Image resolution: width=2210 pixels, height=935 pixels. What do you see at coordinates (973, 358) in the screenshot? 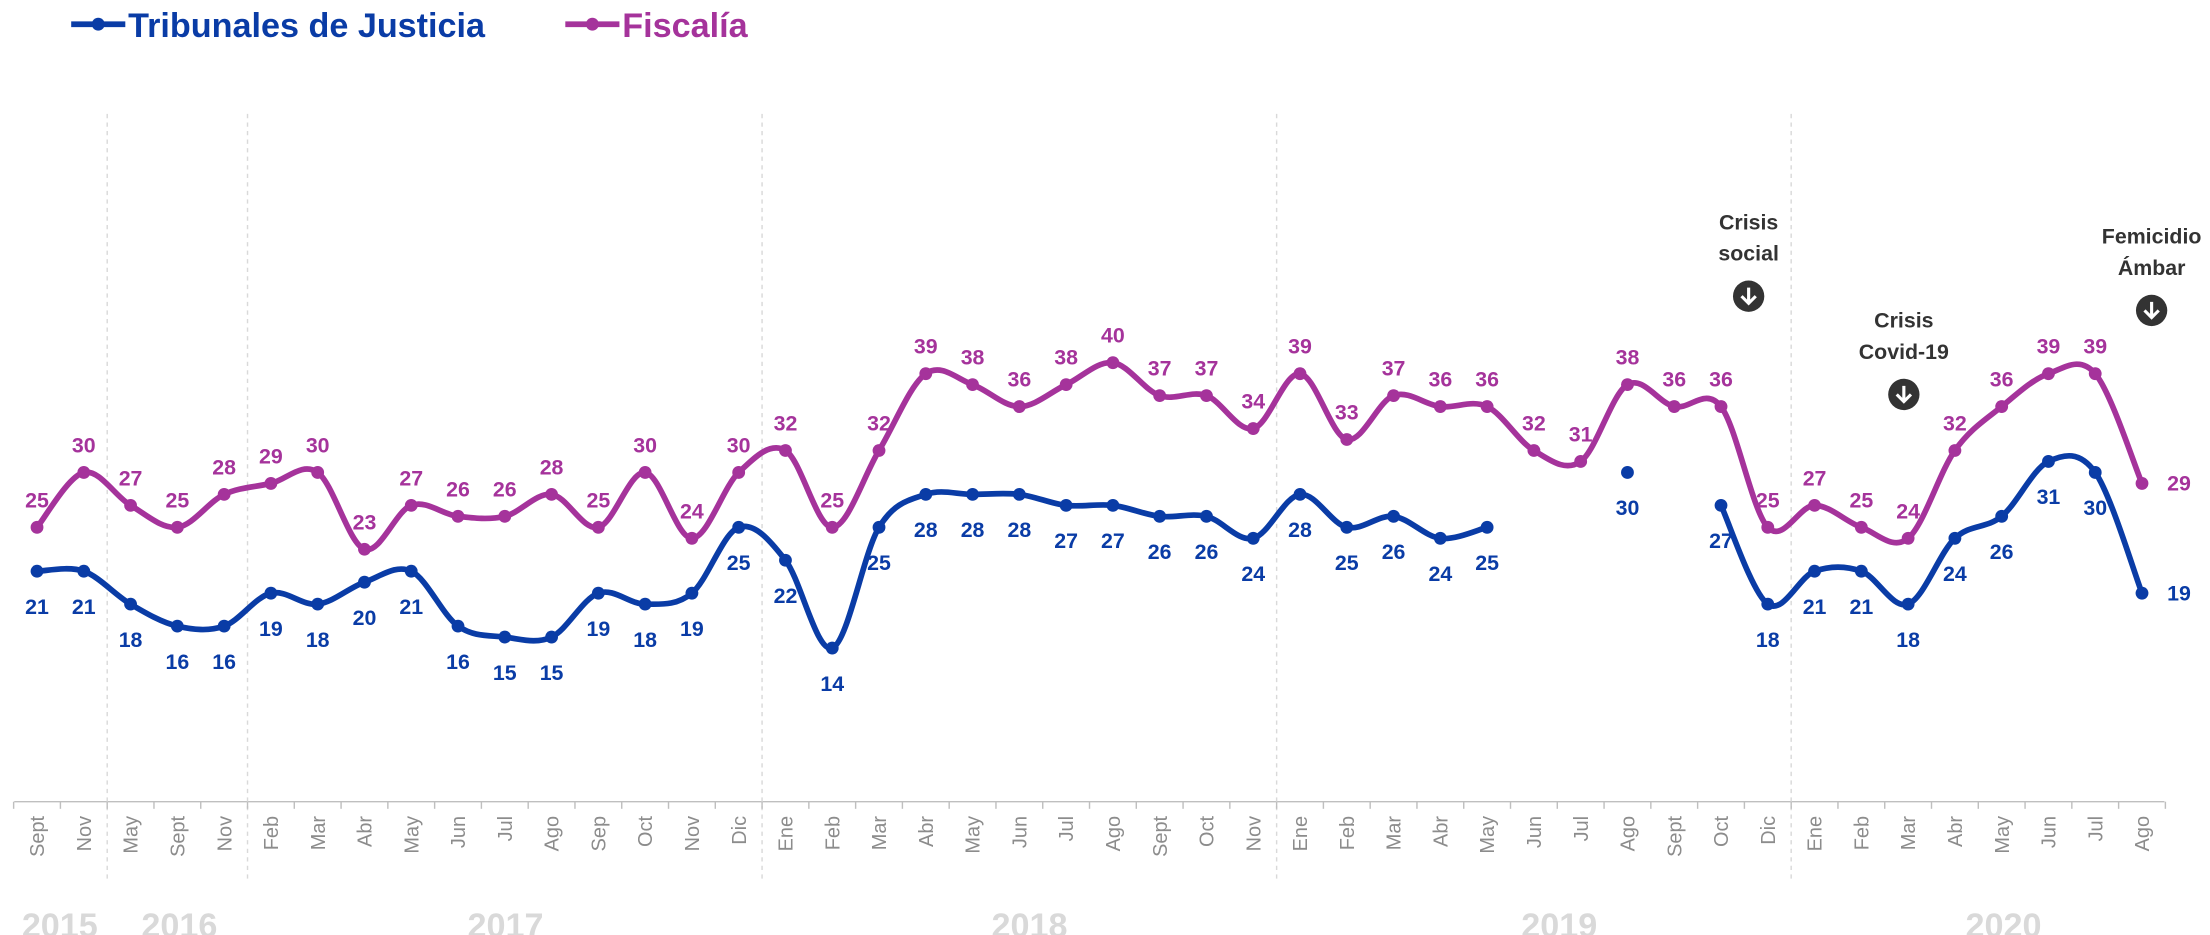
I see `data-label: 38` at bounding box center [973, 358].